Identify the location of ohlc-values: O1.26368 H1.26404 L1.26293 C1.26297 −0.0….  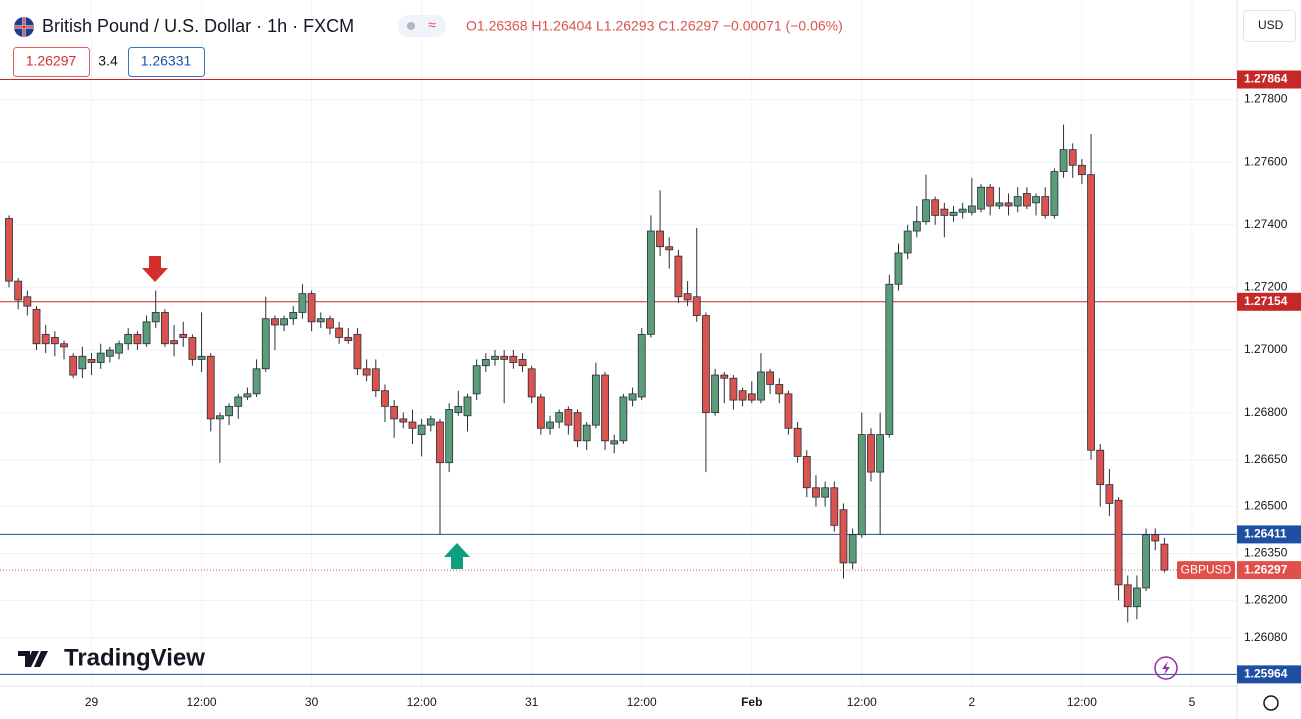
(654, 26).